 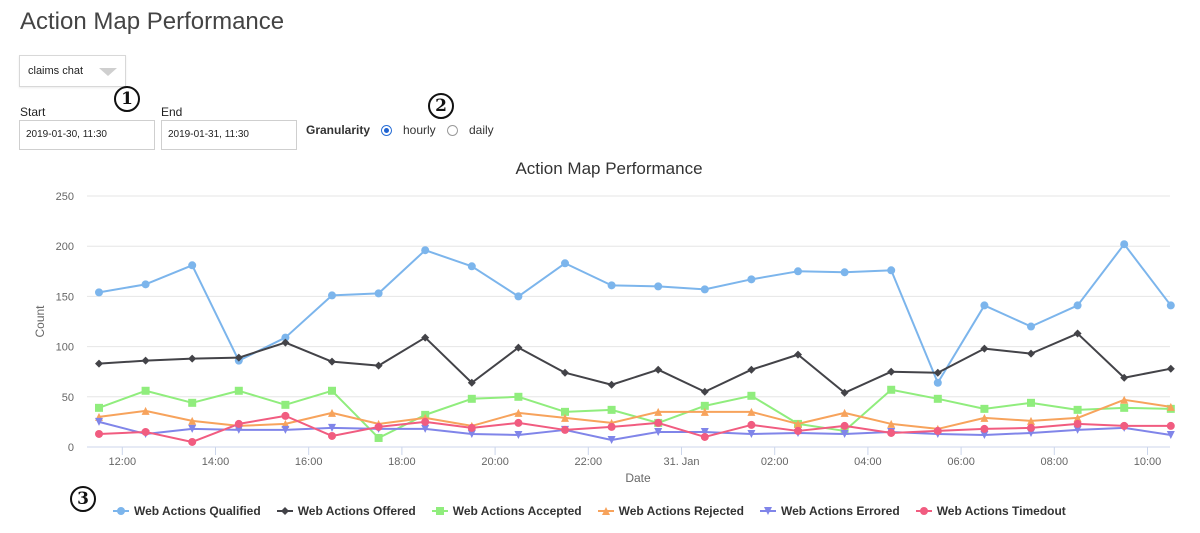 What do you see at coordinates (152, 21) in the screenshot?
I see `page-title: Action Map Performance` at bounding box center [152, 21].